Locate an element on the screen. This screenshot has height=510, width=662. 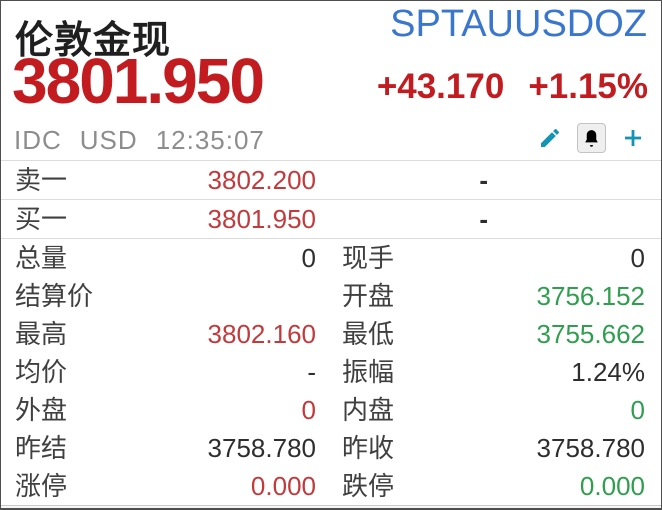
stat-label: 昨收 is located at coordinates (368, 447).